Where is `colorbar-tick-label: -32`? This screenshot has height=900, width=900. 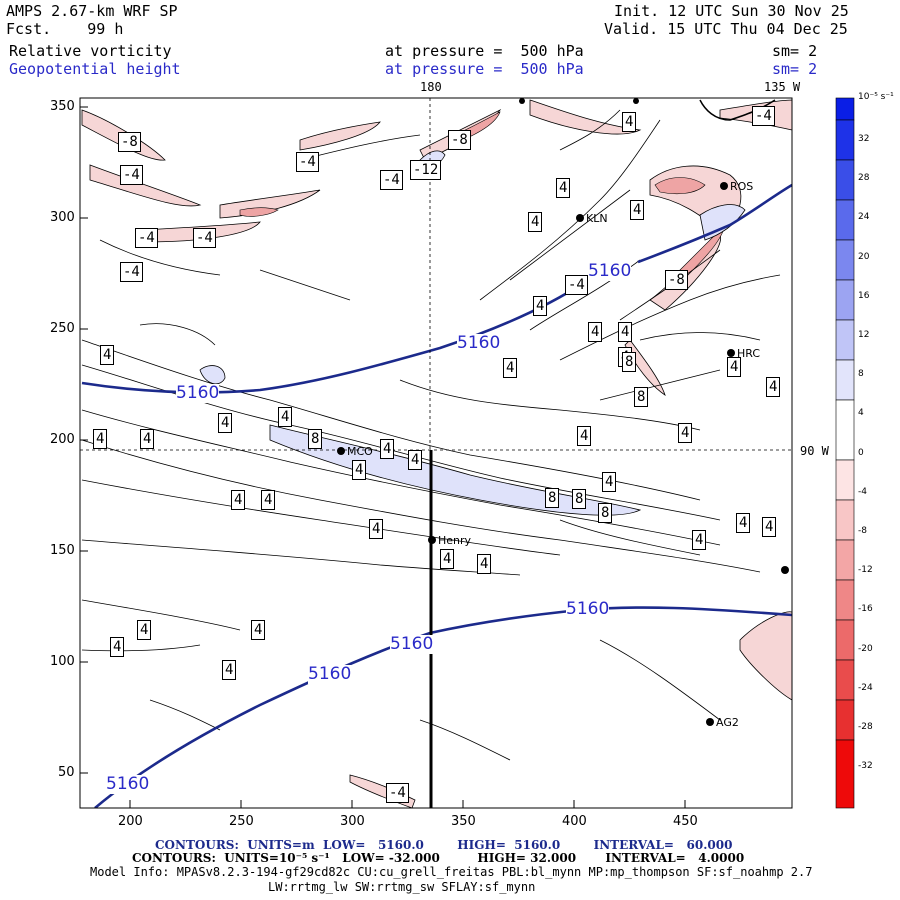 colorbar-tick-label: -32 is located at coordinates (865, 766).